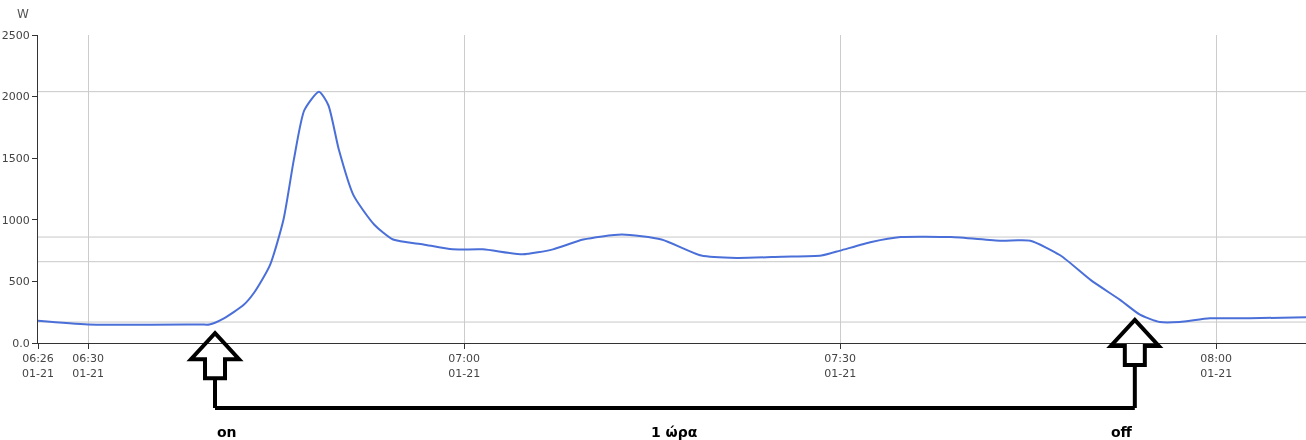 This screenshot has width=1306, height=440. Describe the element at coordinates (88, 366) in the screenshot. I see `x-tick-label: 06:30 01-21` at that location.